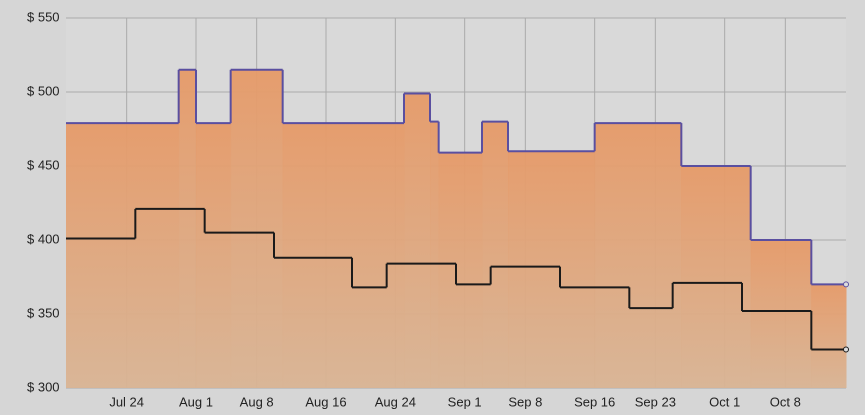 The image size is (865, 415). What do you see at coordinates (655, 401) in the screenshot?
I see `x-tick-label: Sep 23` at bounding box center [655, 401].